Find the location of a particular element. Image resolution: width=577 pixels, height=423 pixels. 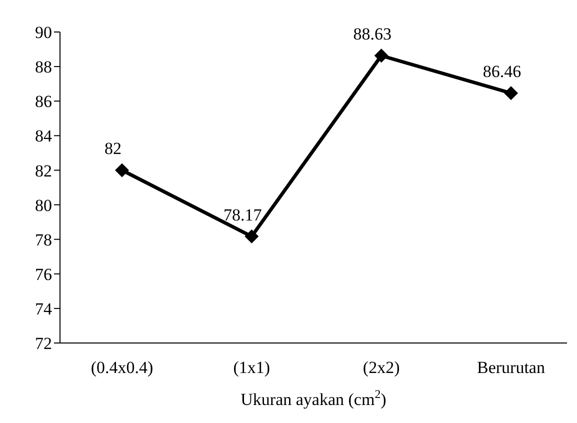

x-tick-label: (1x1) is located at coordinates (251, 368).